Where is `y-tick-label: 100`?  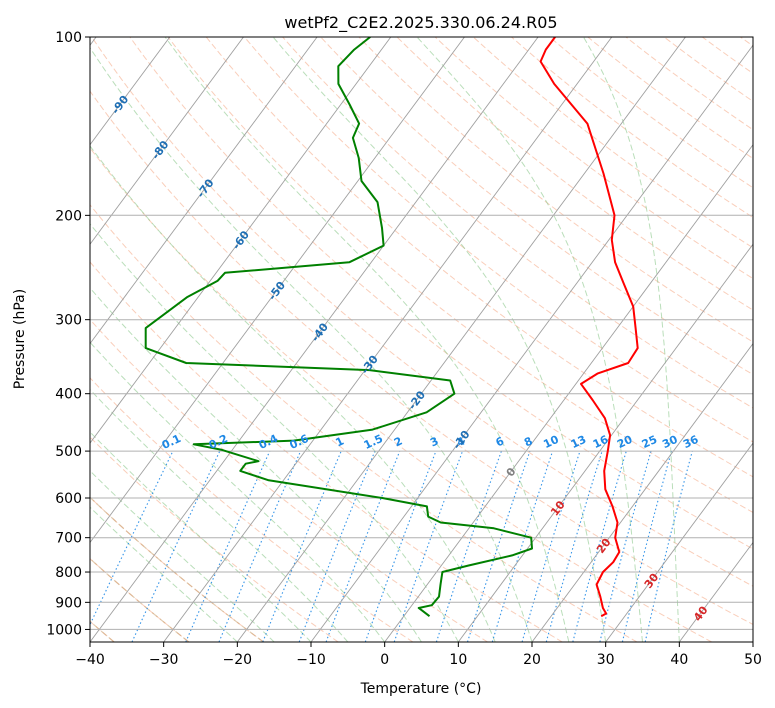
y-tick-label: 100 is located at coordinates (68, 38).